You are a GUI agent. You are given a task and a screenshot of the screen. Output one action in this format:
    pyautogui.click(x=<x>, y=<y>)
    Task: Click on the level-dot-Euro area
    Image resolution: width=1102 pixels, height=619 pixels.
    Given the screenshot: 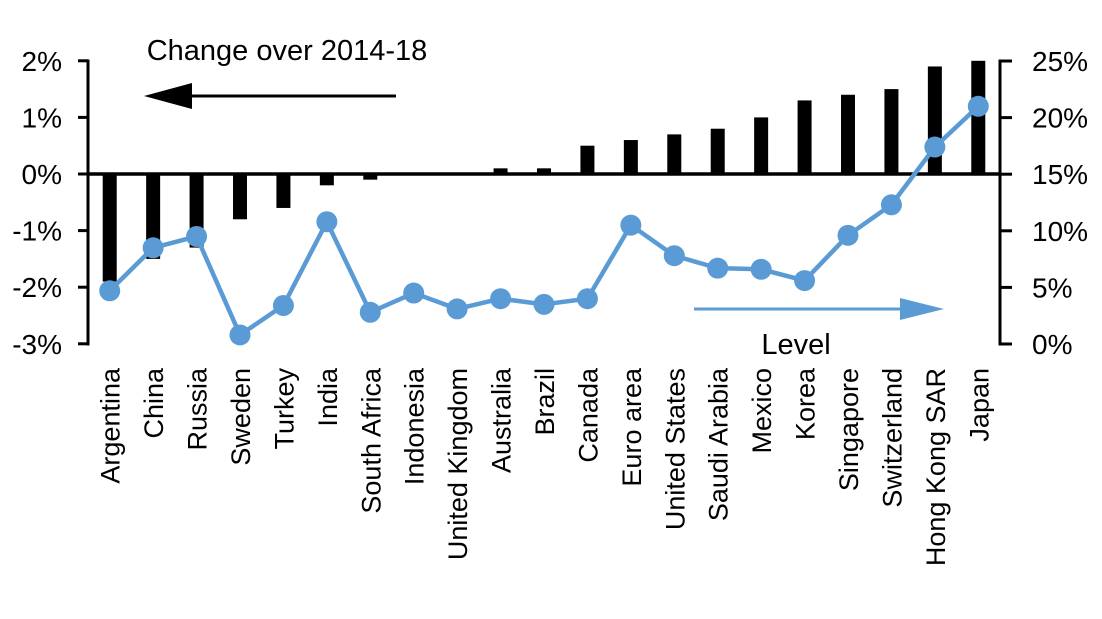 What is the action you would take?
    pyautogui.click(x=631, y=225)
    